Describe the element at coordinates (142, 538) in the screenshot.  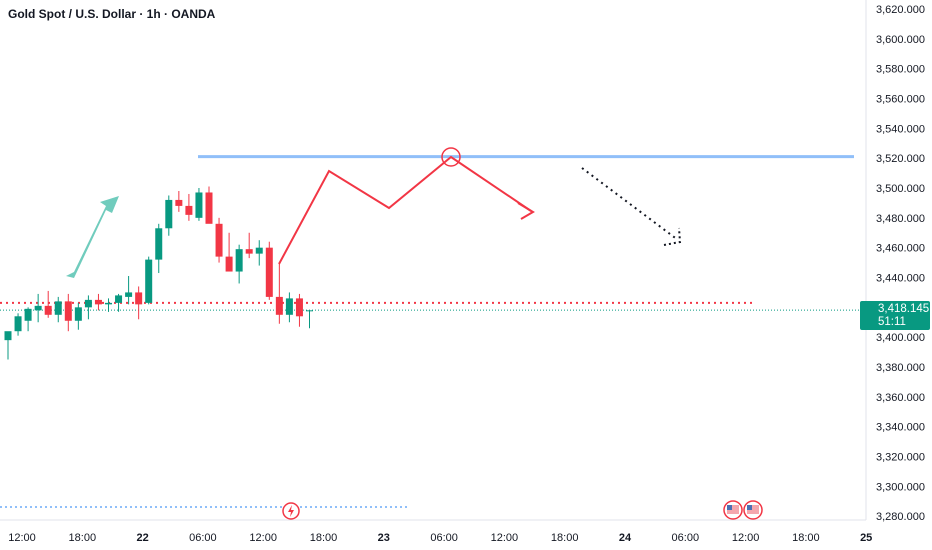
I see `x-tick-label: 22` at that location.